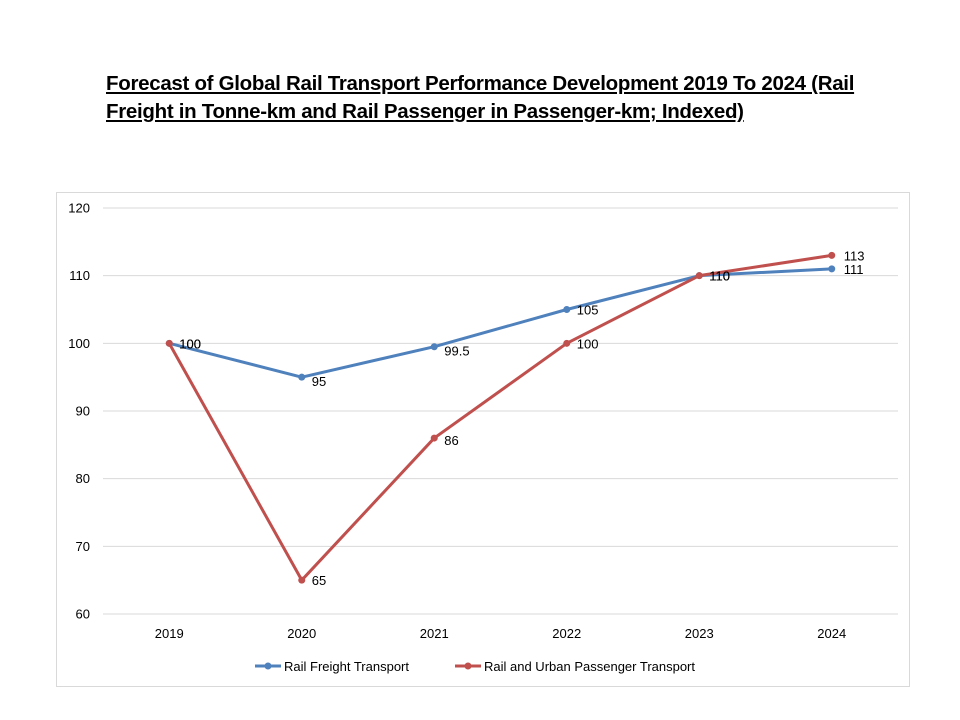 The height and width of the screenshot is (720, 960). I want to click on x-tick-label: 2024, so click(831, 633).